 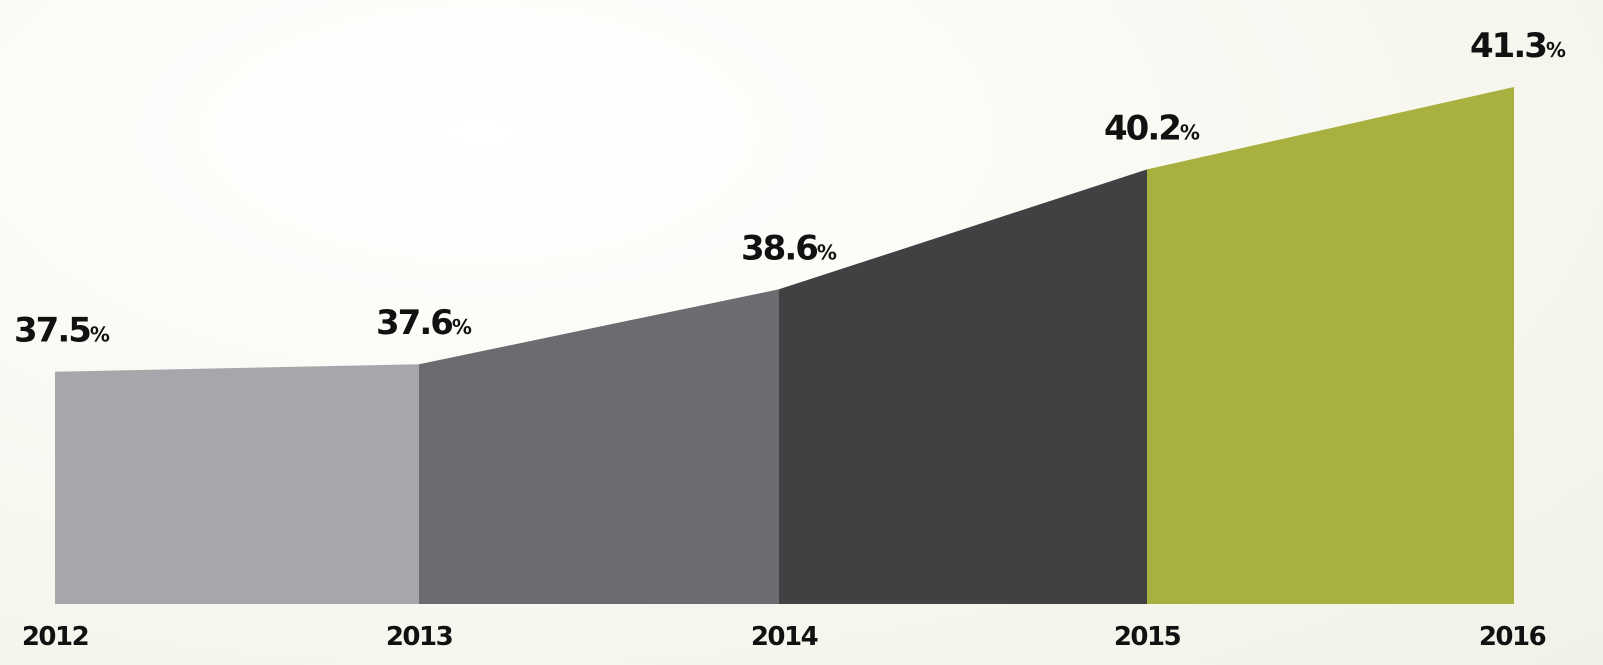 What do you see at coordinates (779, 248) in the screenshot?
I see `value-number: 38.6` at bounding box center [779, 248].